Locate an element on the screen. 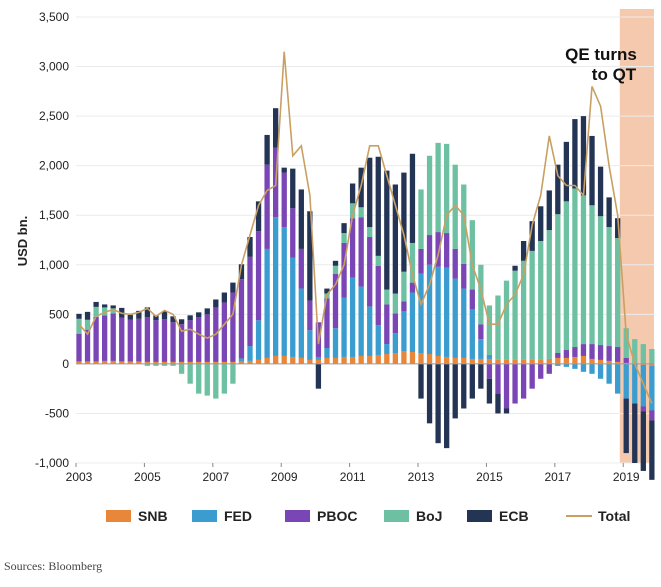 This screenshot has height=587, width=661. x-tick-label: 2013 is located at coordinates (421, 477).